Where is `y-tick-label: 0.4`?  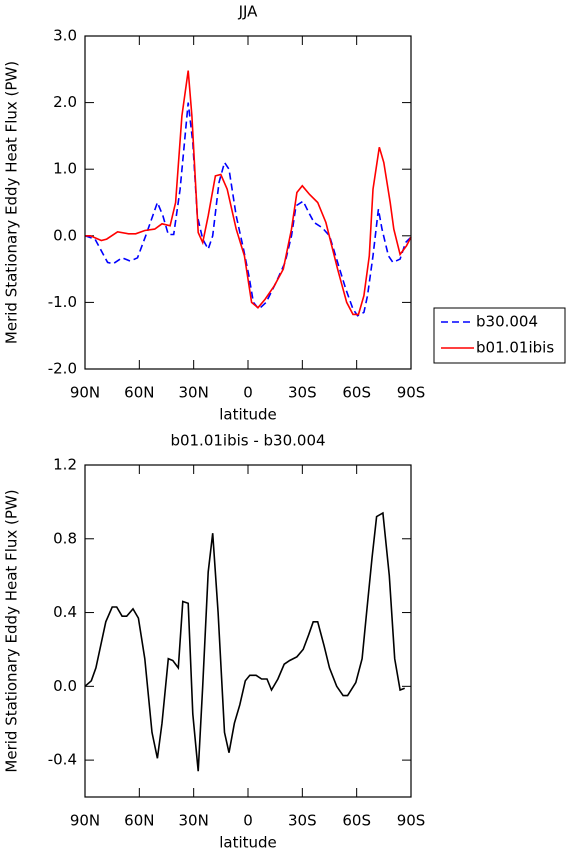 y-tick-label: 0.4 is located at coordinates (65, 612).